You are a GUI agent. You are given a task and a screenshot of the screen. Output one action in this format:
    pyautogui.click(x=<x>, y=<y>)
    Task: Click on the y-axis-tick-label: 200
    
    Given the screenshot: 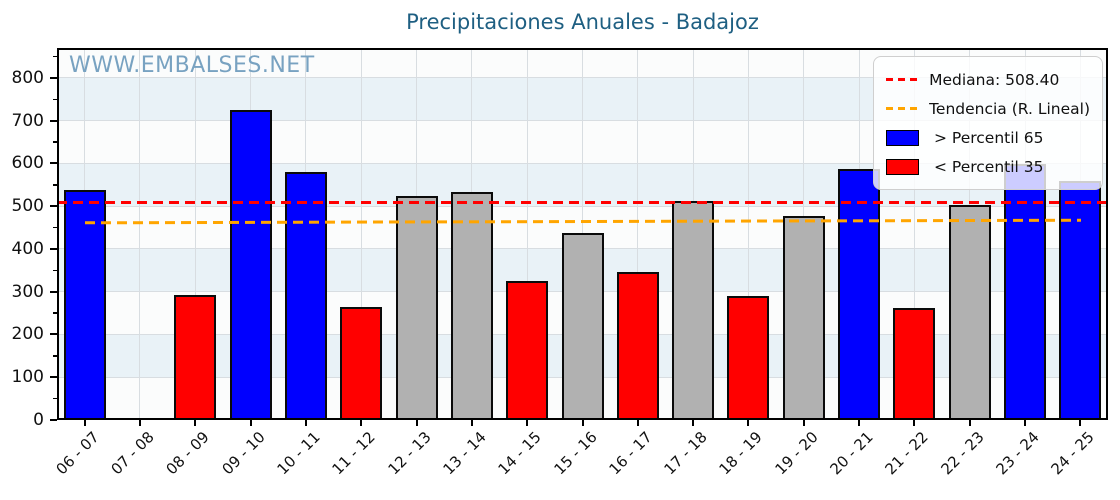 What is the action you would take?
    pyautogui.click(x=27, y=334)
    